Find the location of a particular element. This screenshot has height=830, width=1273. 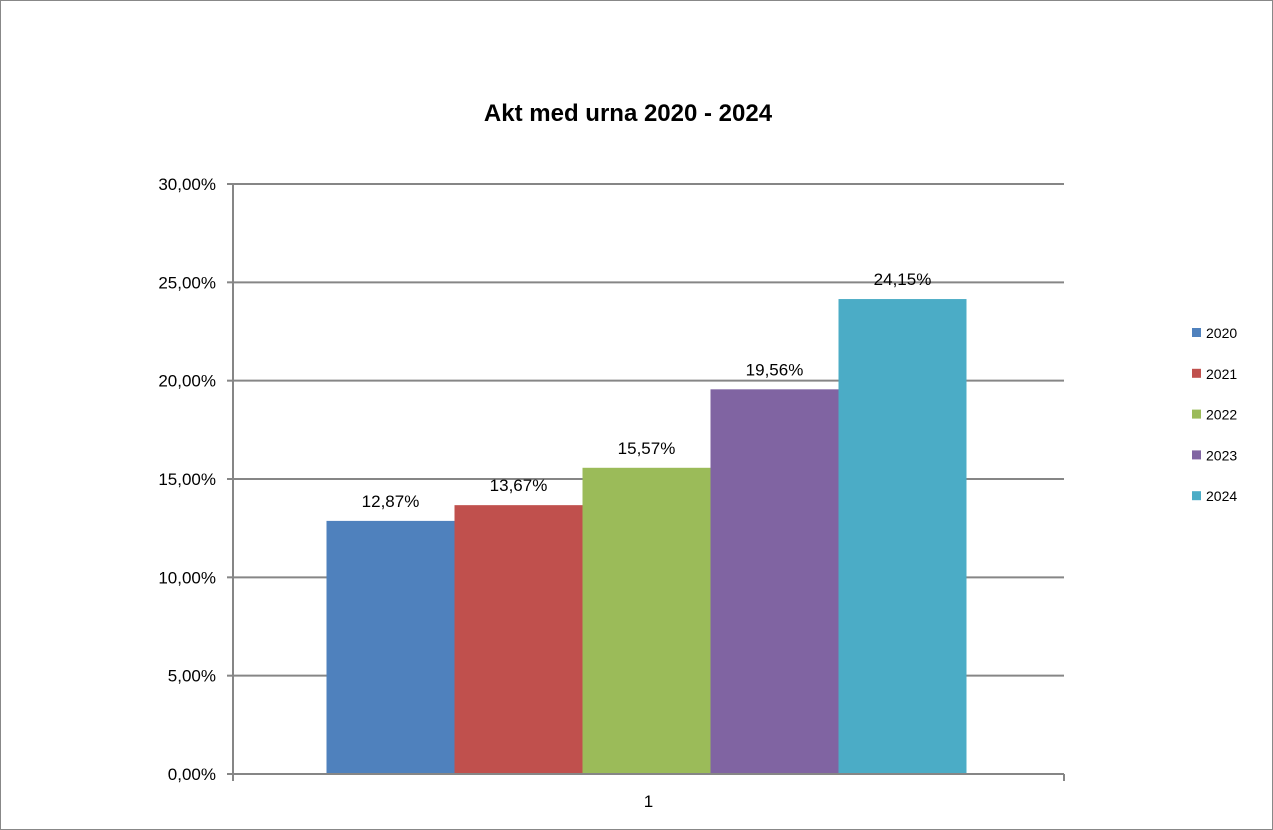

y-tick-label: 10,00% is located at coordinates (187, 577).